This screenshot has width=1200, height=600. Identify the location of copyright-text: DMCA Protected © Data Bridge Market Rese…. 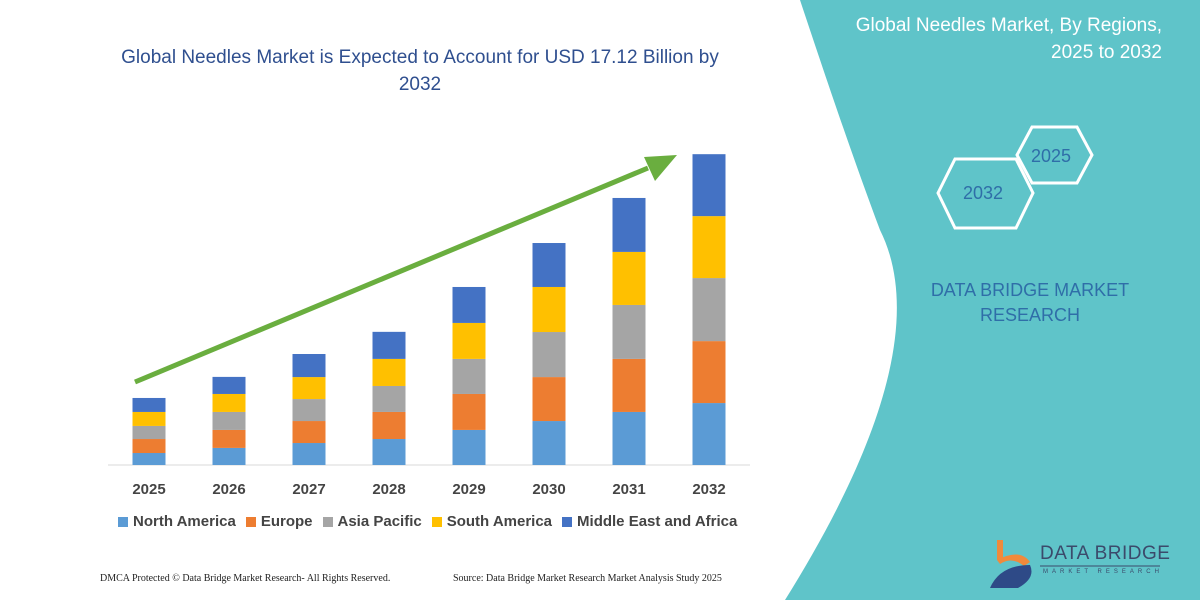
(245, 578).